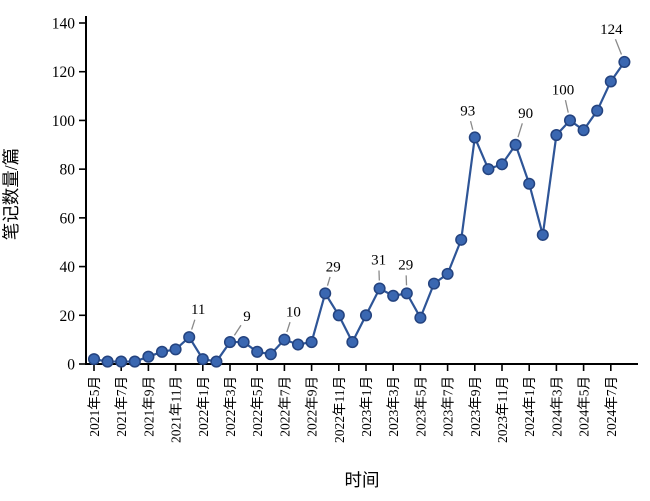 The height and width of the screenshot is (501, 650). What do you see at coordinates (293, 313) in the screenshot?
I see `annotation-label: 10` at bounding box center [293, 313].